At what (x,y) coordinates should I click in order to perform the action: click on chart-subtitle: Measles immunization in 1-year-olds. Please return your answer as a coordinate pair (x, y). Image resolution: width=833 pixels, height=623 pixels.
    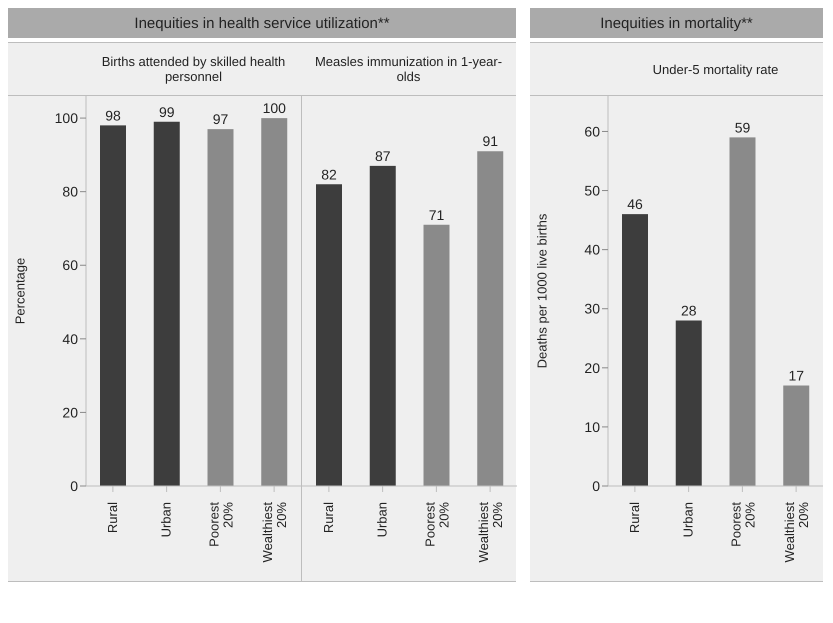
    Looking at the image, I should click on (408, 69).